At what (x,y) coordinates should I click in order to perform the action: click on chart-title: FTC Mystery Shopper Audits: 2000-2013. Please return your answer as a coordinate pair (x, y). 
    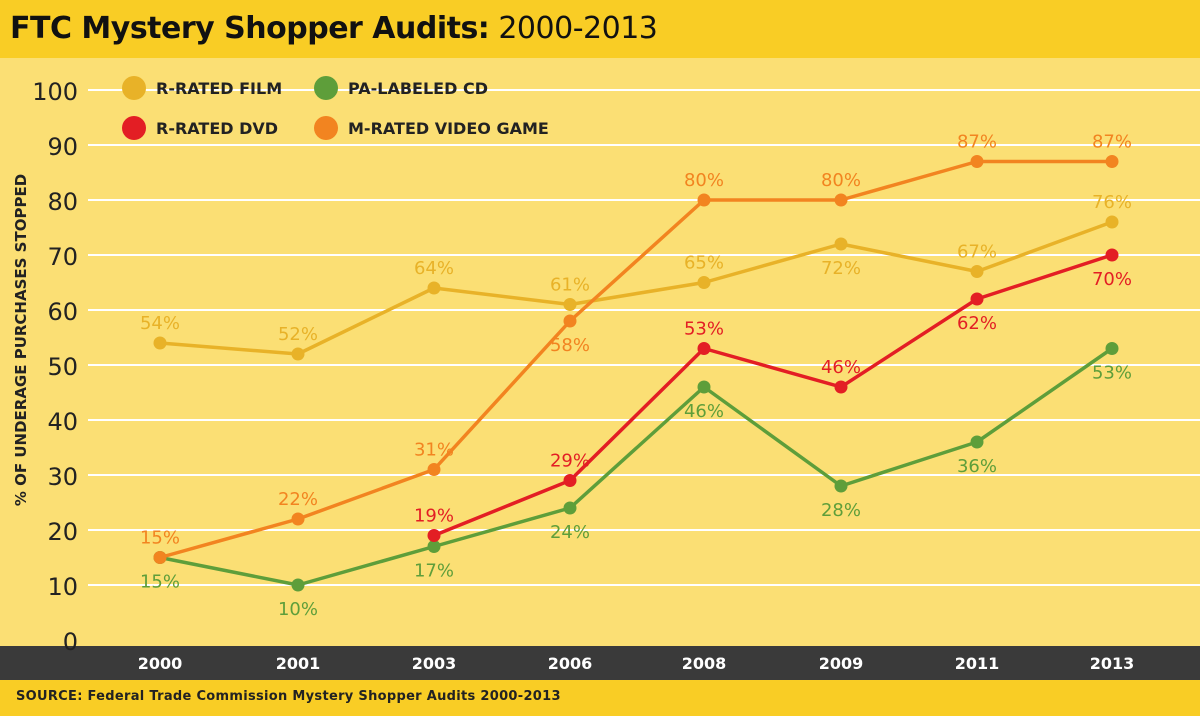
    Looking at the image, I should click on (334, 29).